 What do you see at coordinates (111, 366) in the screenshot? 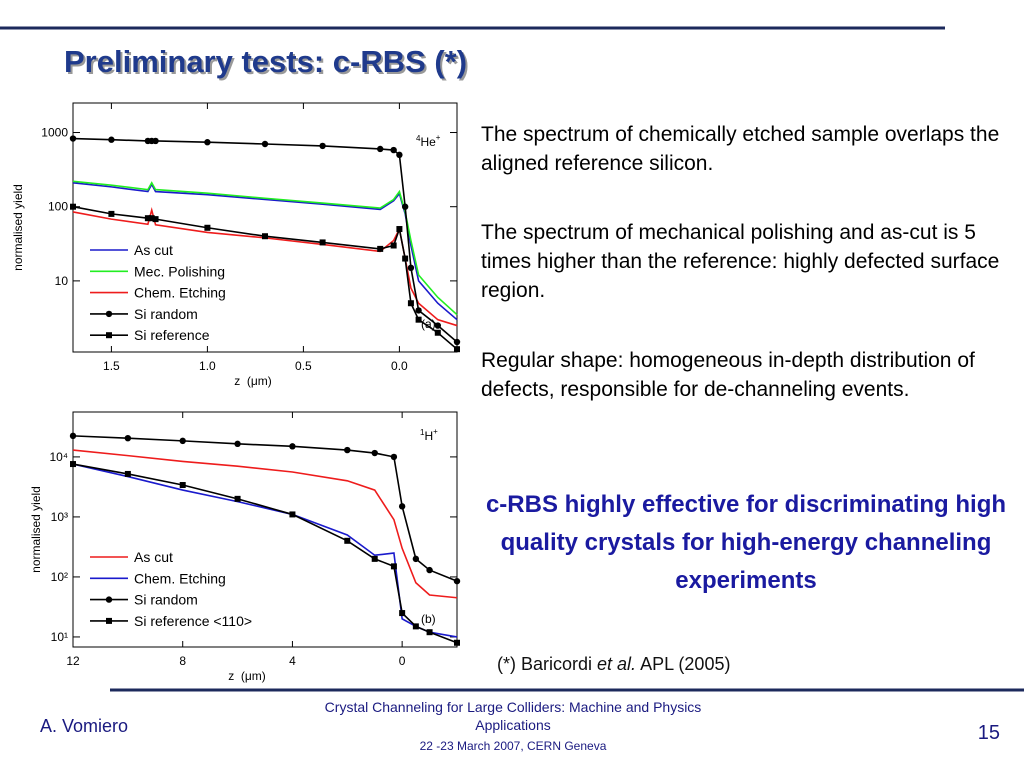
I see `x-tick-label: 1.5` at bounding box center [111, 366].